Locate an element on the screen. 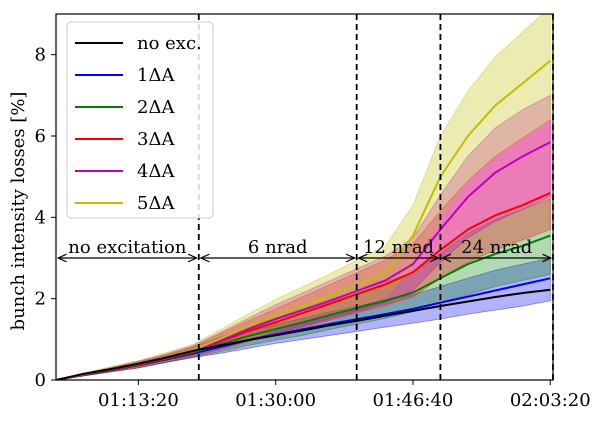 Image resolution: width=596 pixels, height=422 pixels. legend-label-4-a: 4ΔA is located at coordinates (156, 171).